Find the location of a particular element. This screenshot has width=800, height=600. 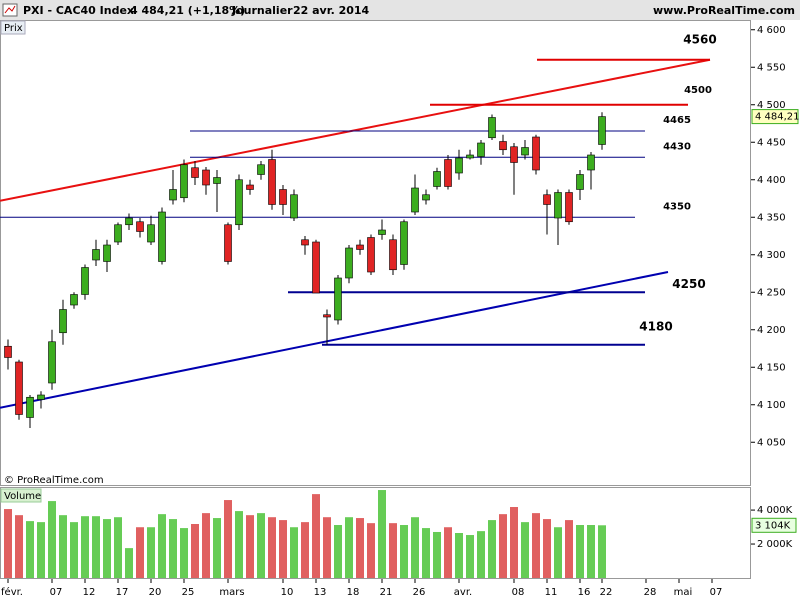

level-label: 4500 is located at coordinates (698, 90).